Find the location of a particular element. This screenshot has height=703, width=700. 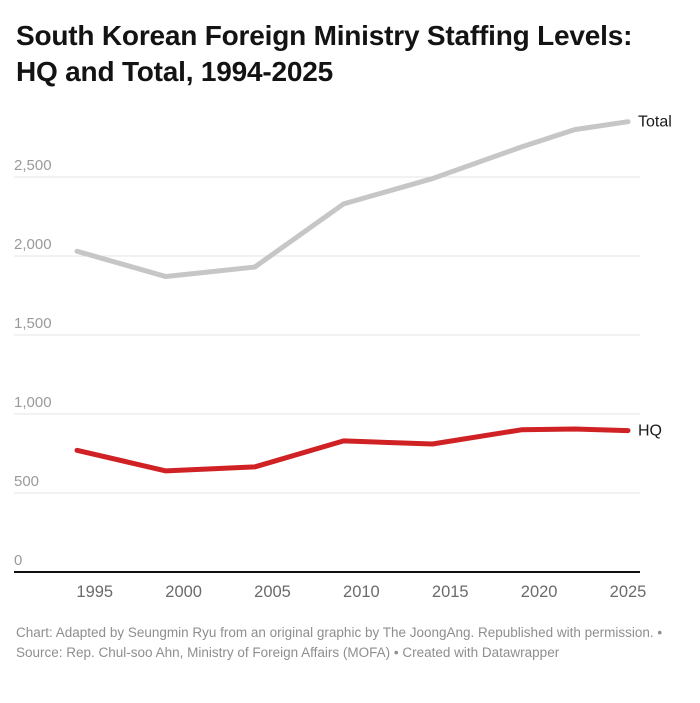

y-axis-label: 1,000 is located at coordinates (33, 402).